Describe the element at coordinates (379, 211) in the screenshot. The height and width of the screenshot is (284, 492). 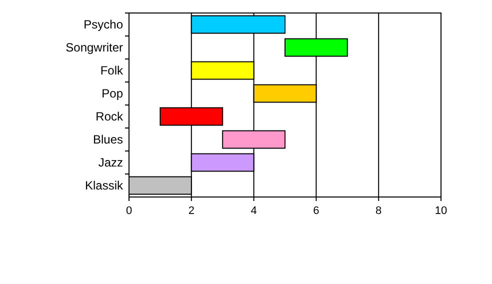
I see `x-tick-label: 8` at that location.